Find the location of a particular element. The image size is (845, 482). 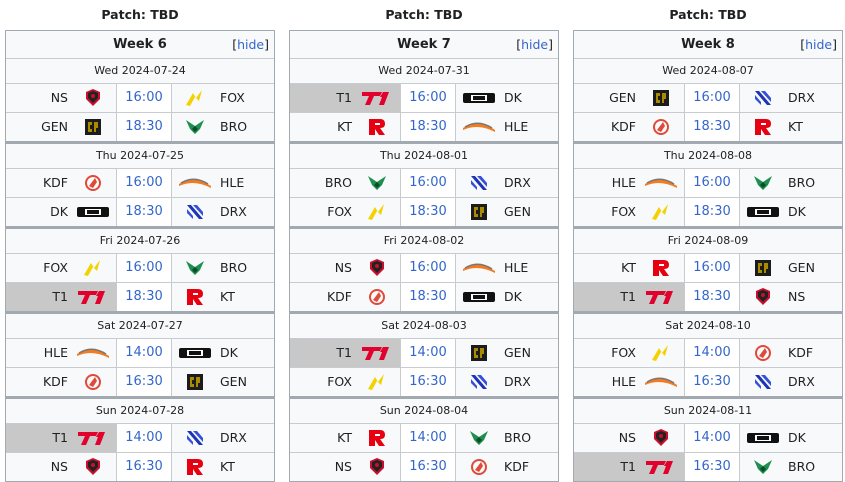

team2-name: NS is located at coordinates (797, 296).